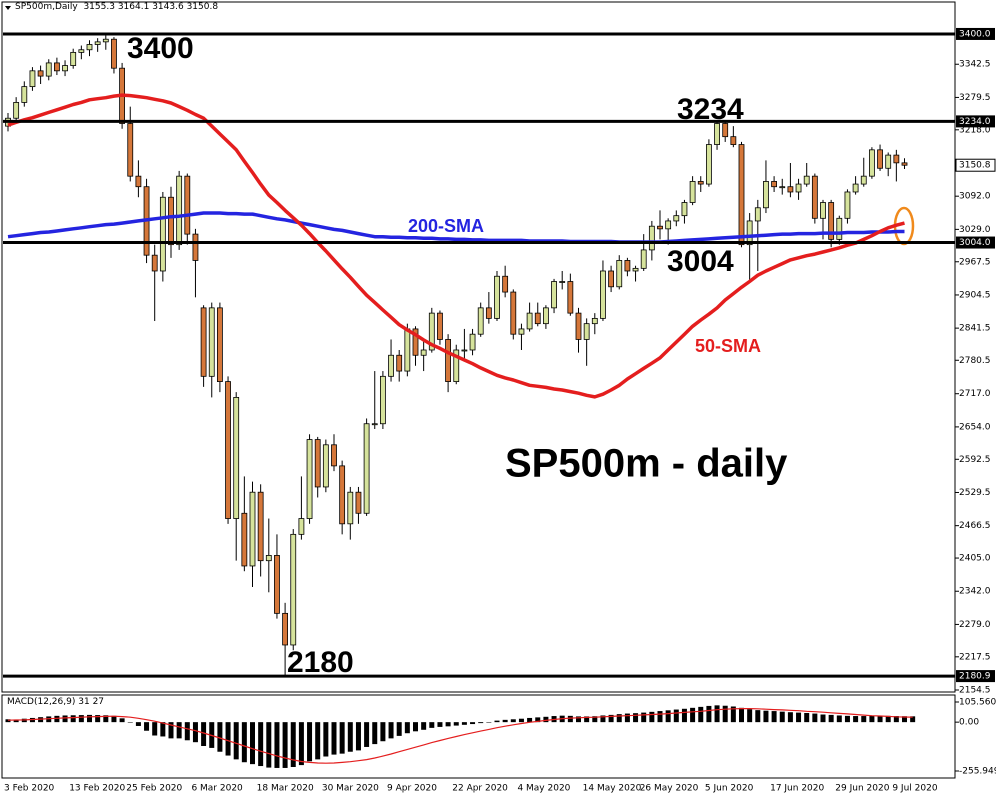  What do you see at coordinates (975, 427) in the screenshot?
I see `y-tick-label: 2654.0` at bounding box center [975, 427].